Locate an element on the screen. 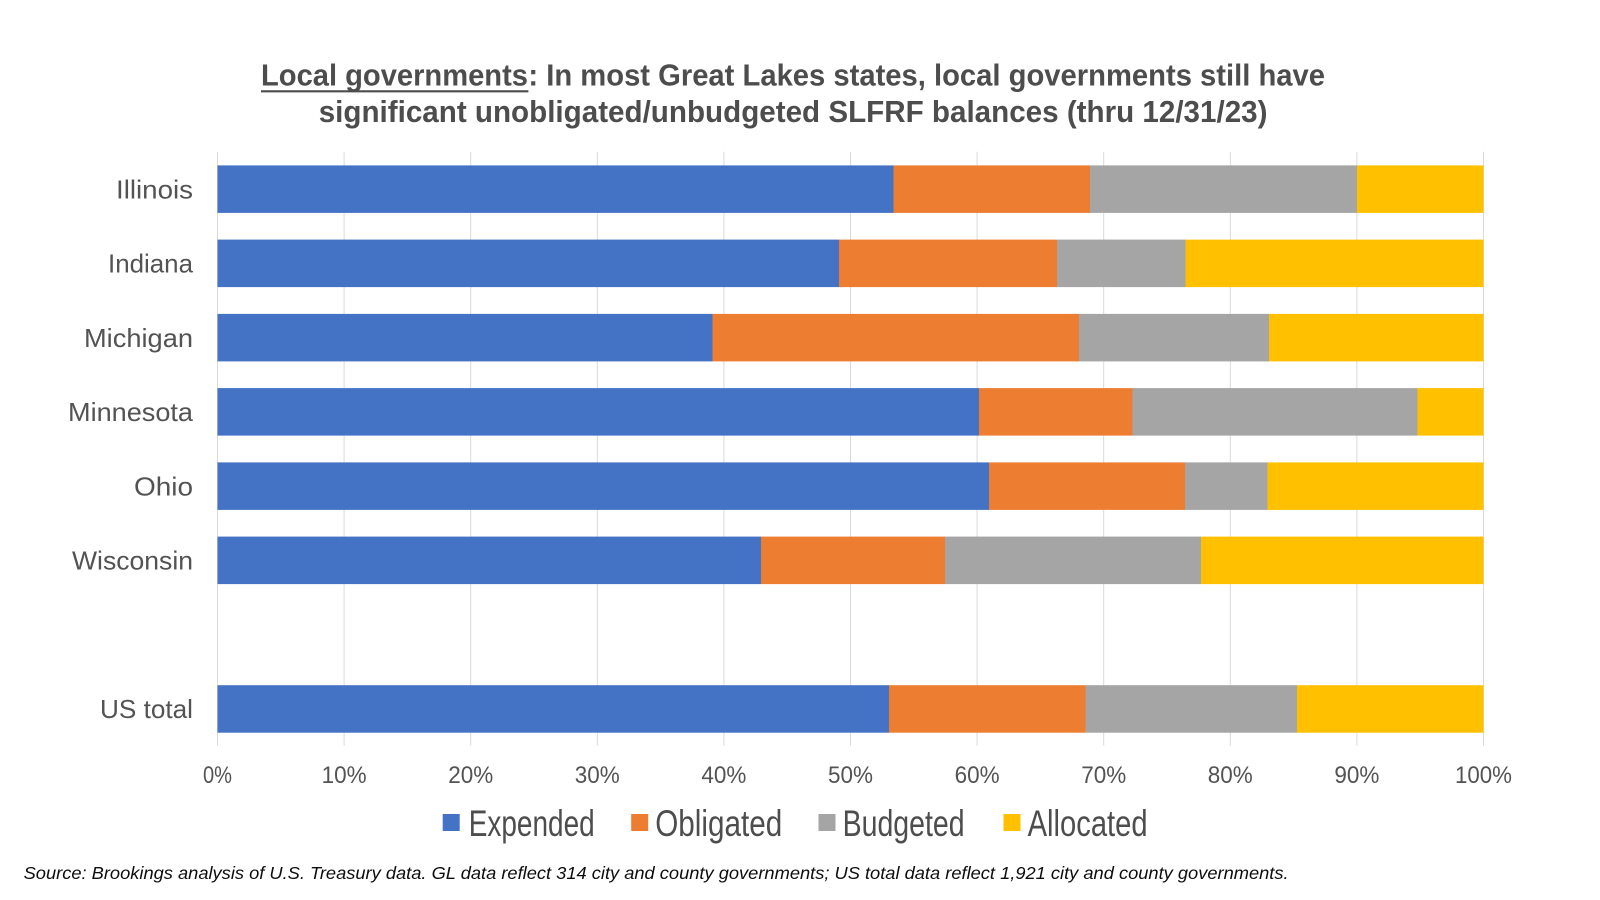  svg-text: Michigan is located at coordinates (138, 338).